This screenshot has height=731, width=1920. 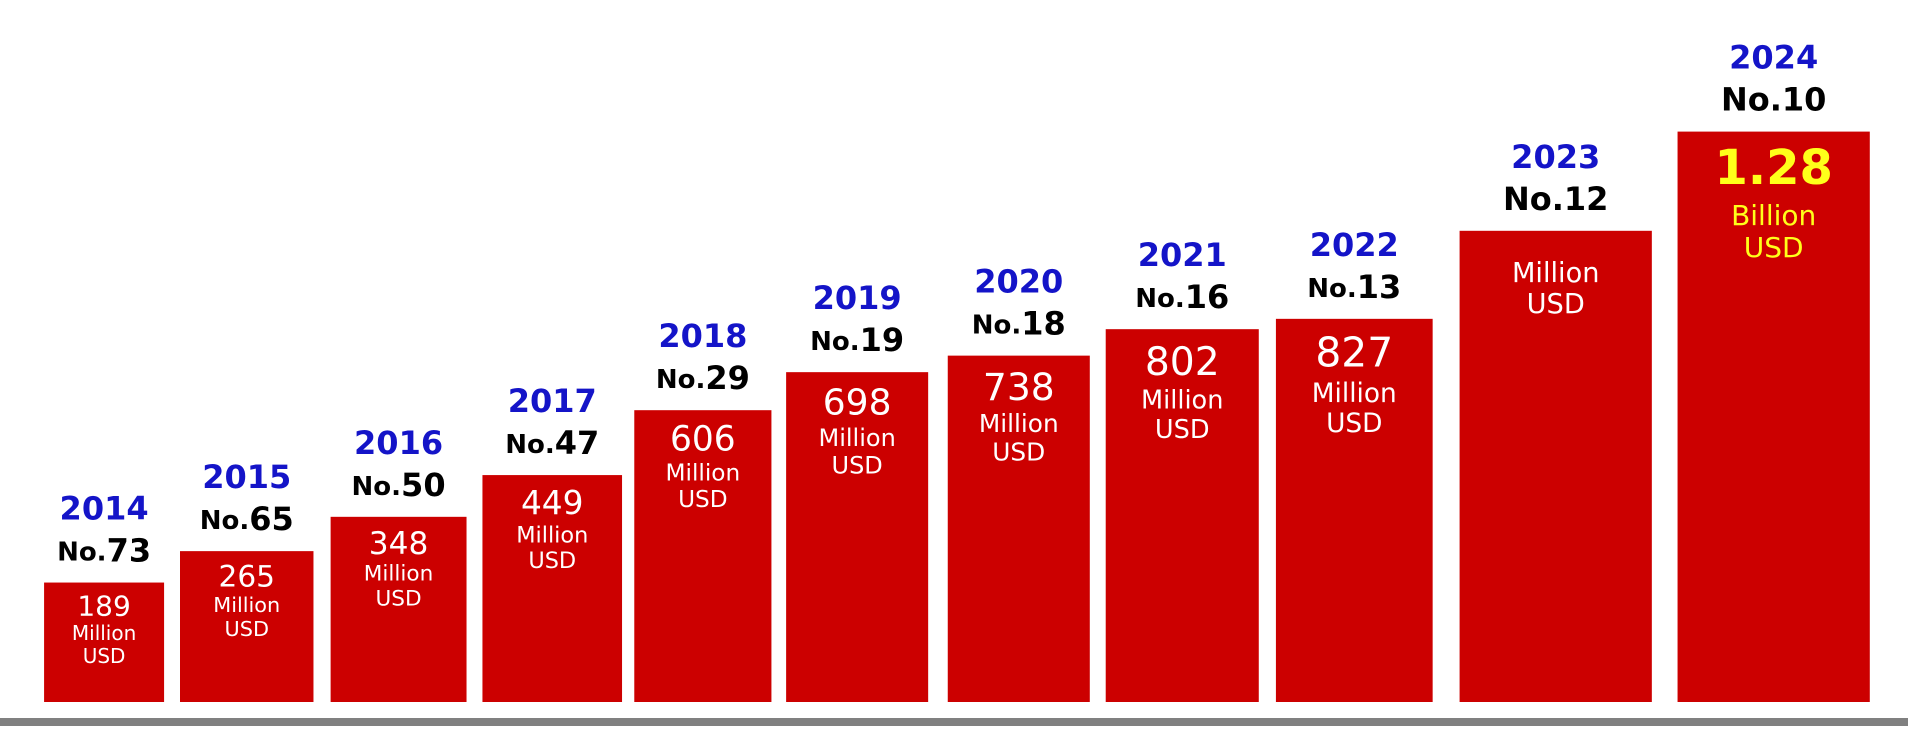 What do you see at coordinates (104, 509) in the screenshot?
I see `year-label: 2014` at bounding box center [104, 509].